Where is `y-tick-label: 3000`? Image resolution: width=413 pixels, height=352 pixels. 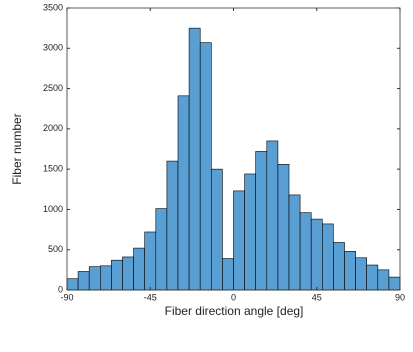 y-tick-label: 3000 is located at coordinates (53, 48).